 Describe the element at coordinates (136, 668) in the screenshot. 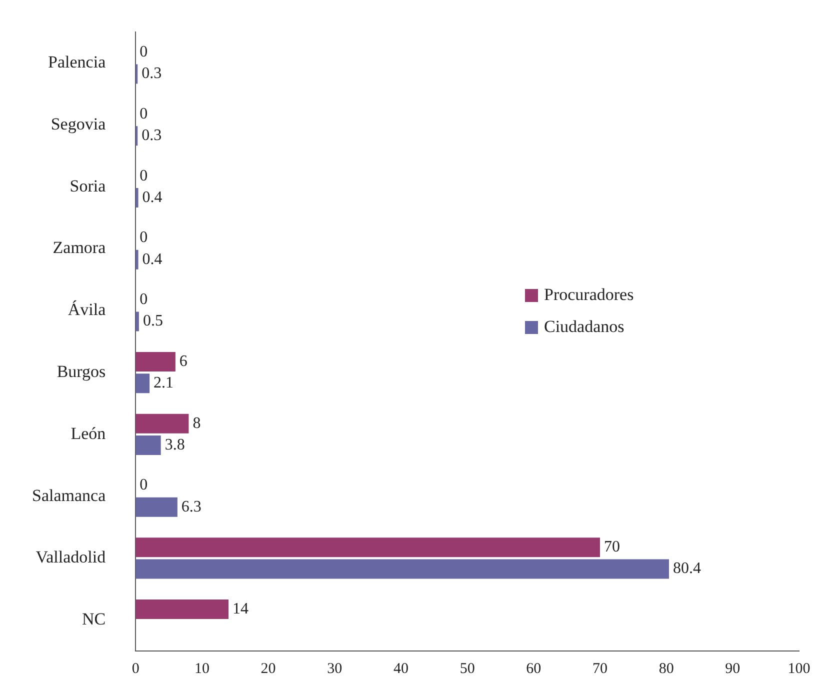

I see `x-tick-label: 0` at that location.